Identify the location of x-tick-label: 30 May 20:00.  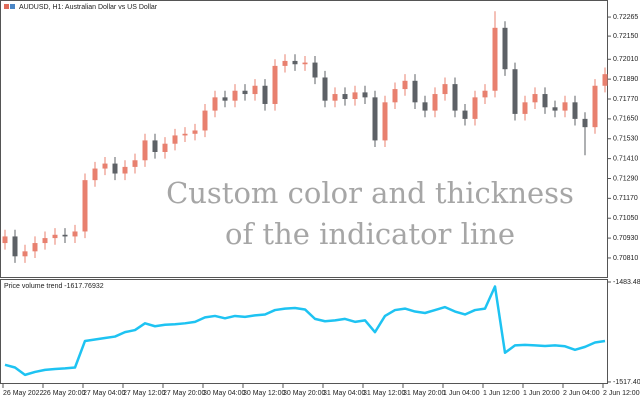
(304, 393).